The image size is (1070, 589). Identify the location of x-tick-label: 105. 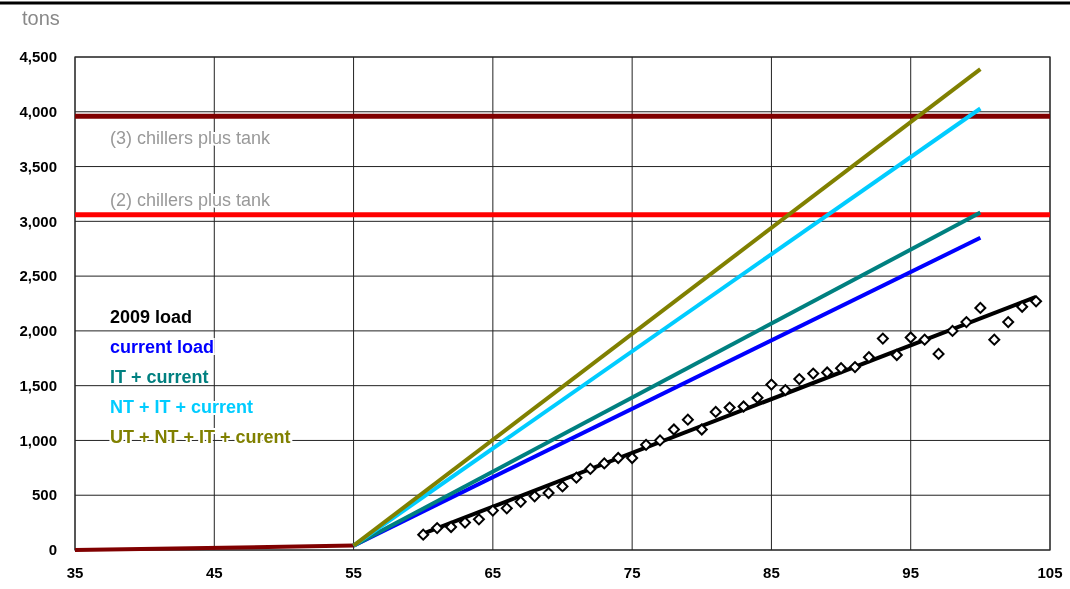
(1050, 572).